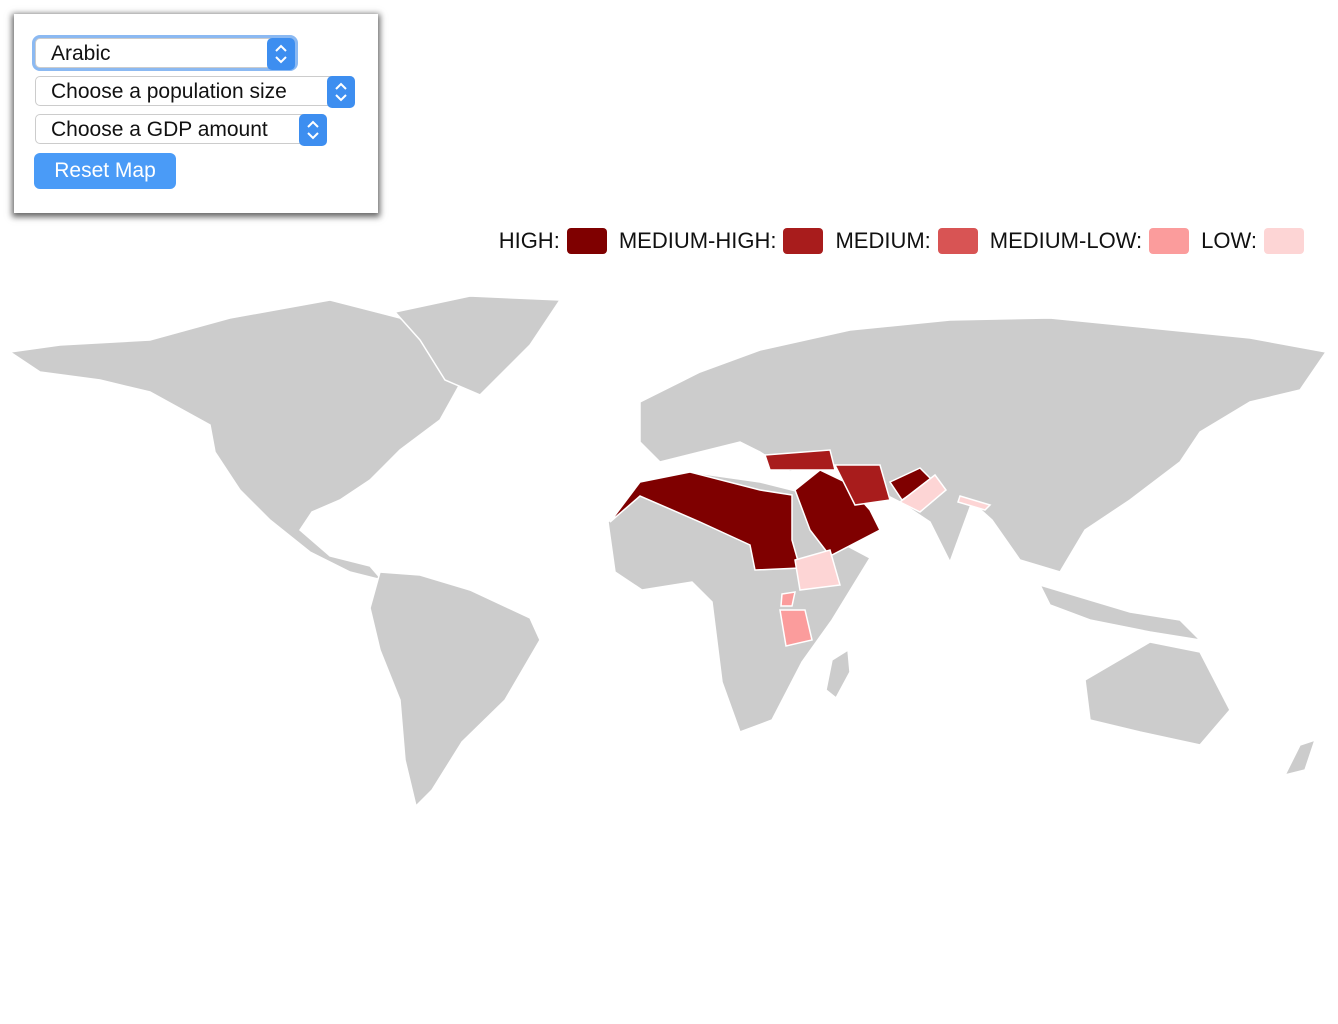 This screenshot has height=1024, width=1338. What do you see at coordinates (817, 570) in the screenshot?
I see `ethiopia` at bounding box center [817, 570].